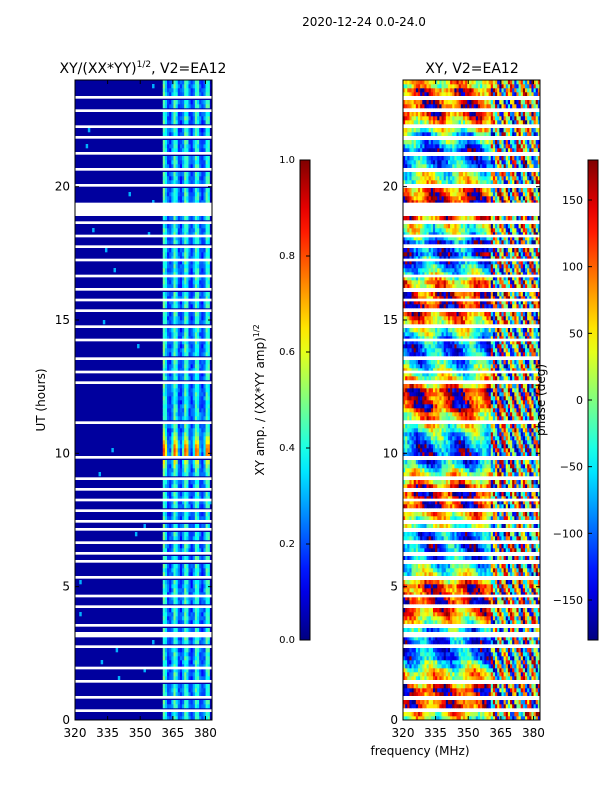 The height and width of the screenshot is (800, 600). Describe the element at coordinates (143, 553) in the screenshot. I see `amplitude-flagged-gap` at that location.